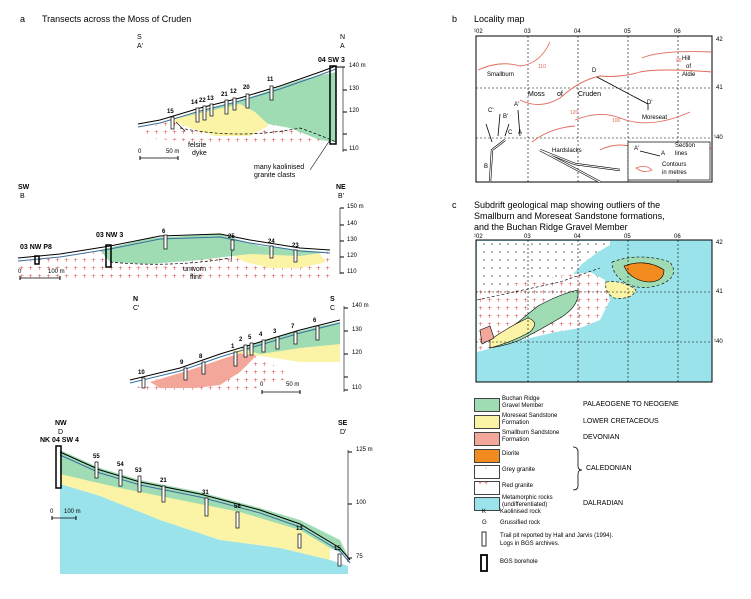 The image size is (751, 599). What do you see at coordinates (61, 432) in the screenshot?
I see `t4-left-sec: D` at bounding box center [61, 432].